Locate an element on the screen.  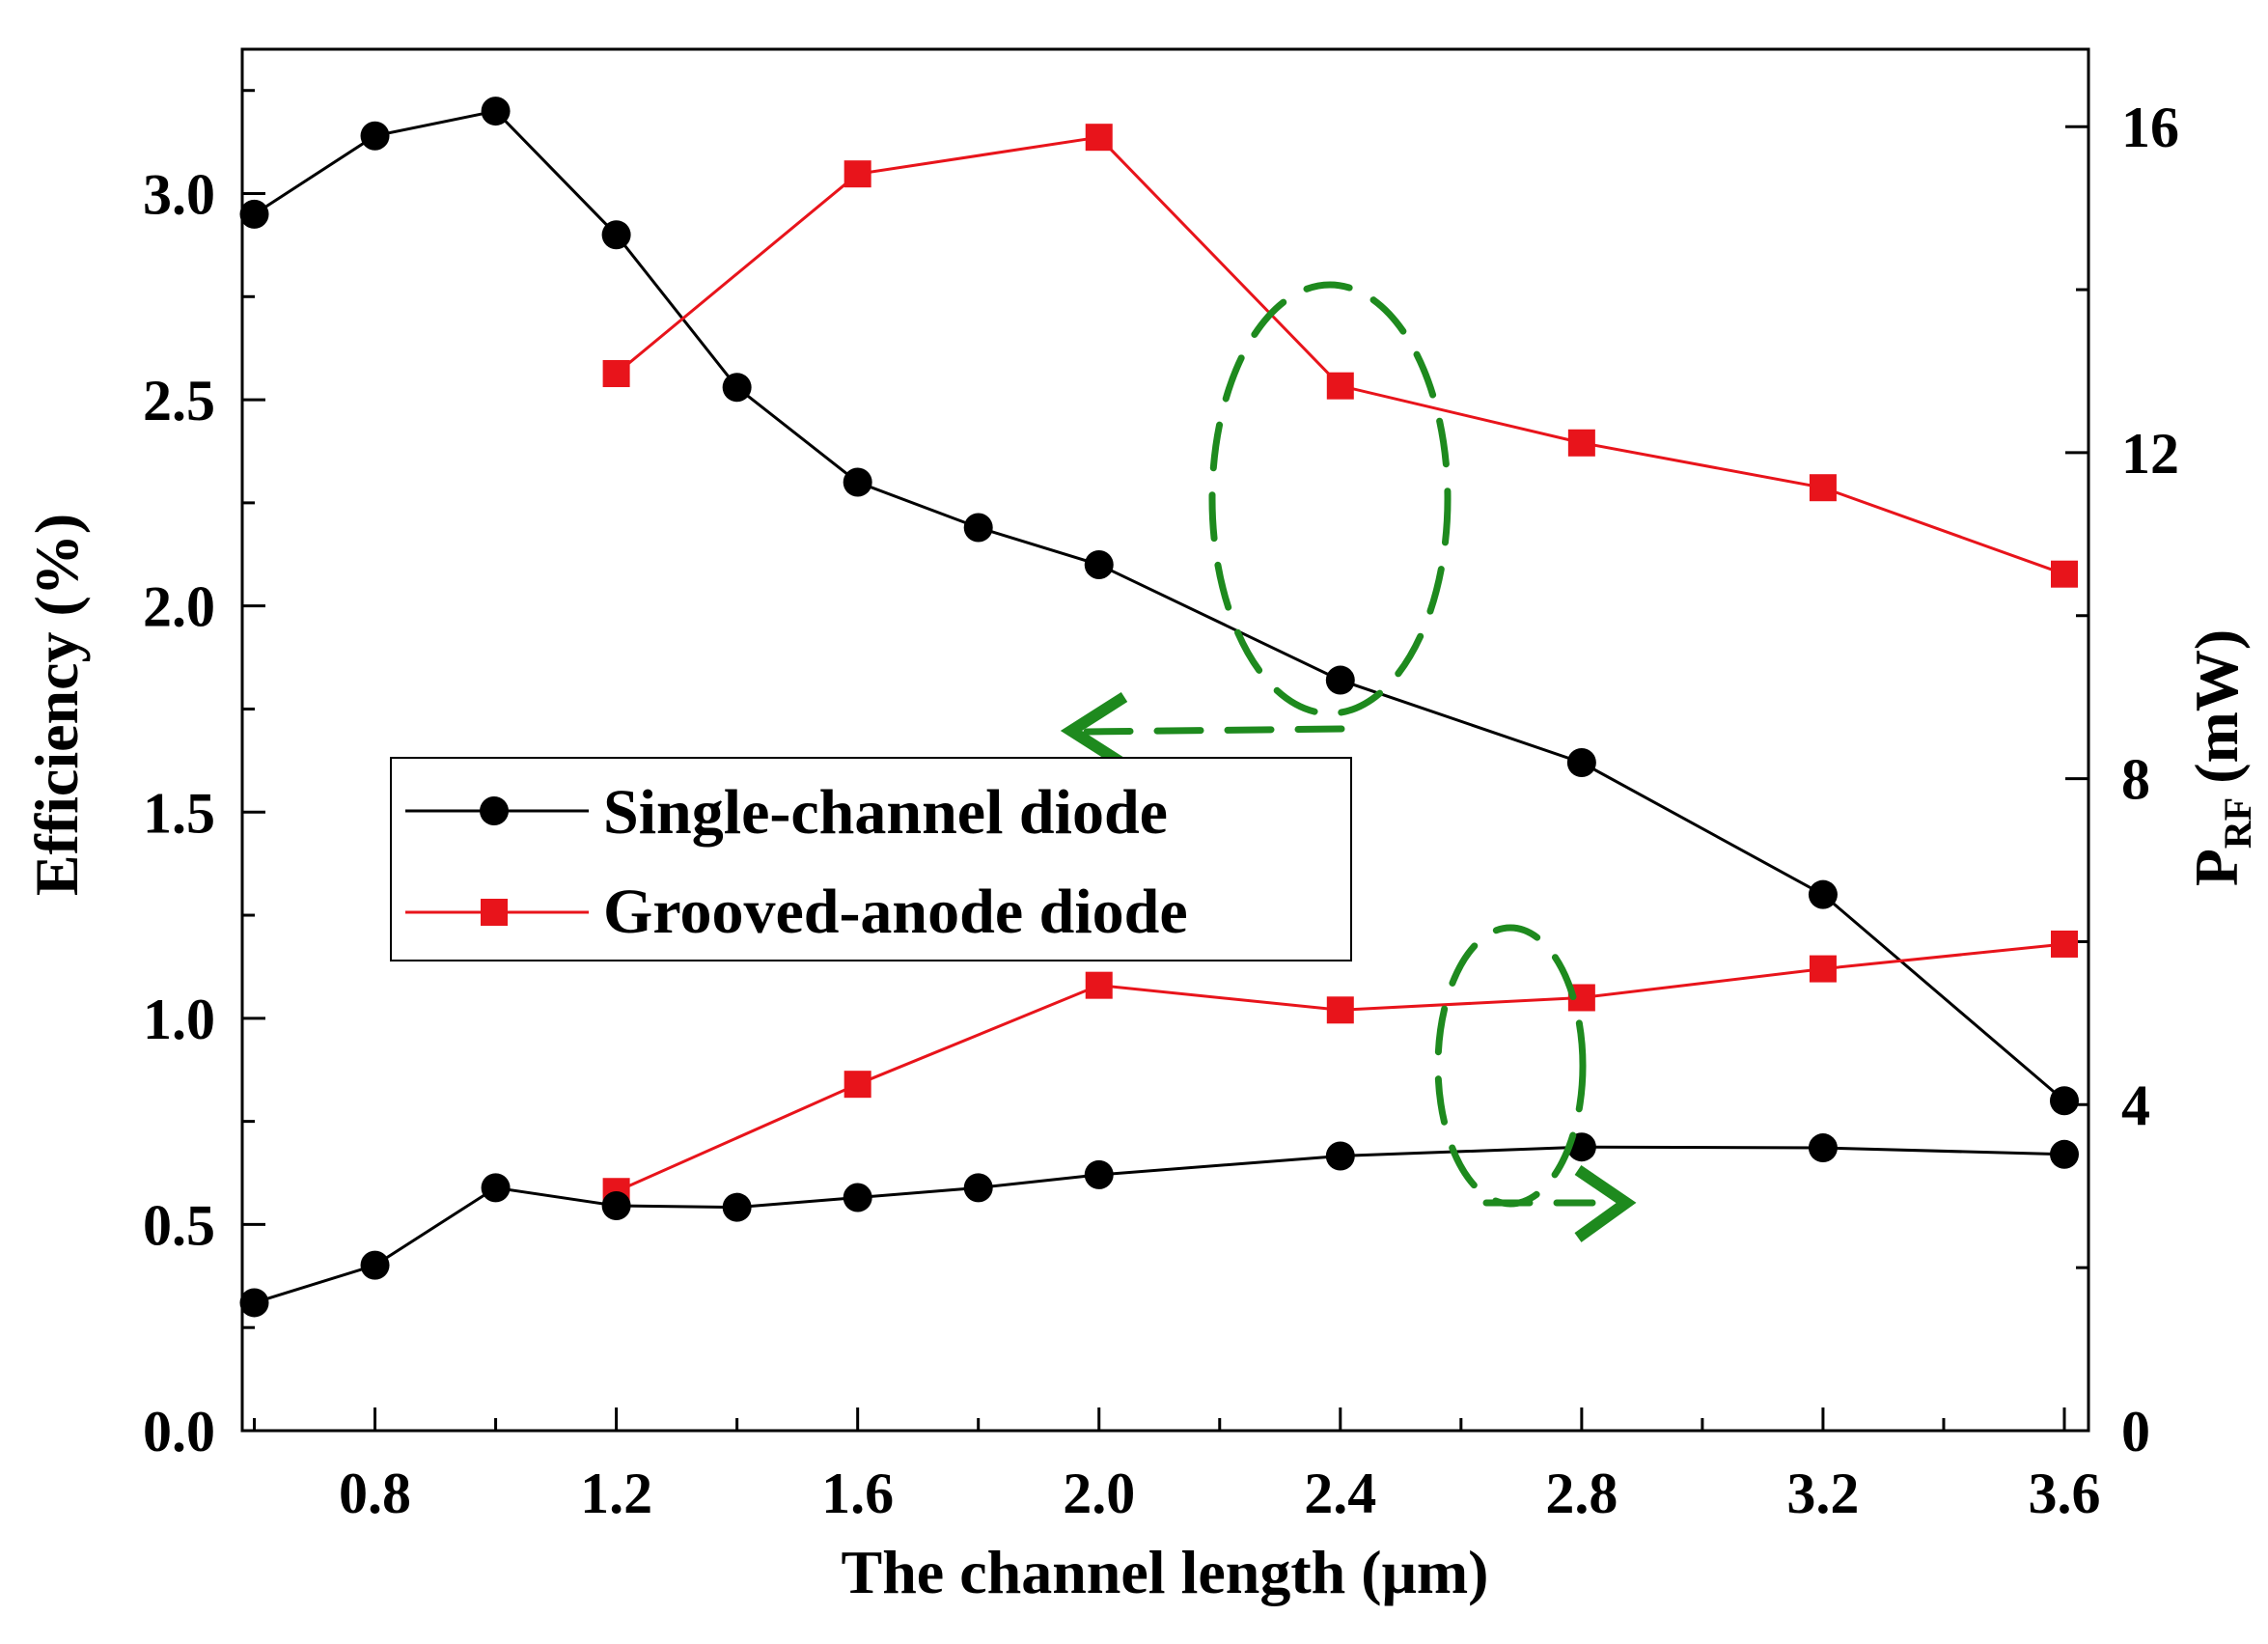
y-right-tick-label: 12 is located at coordinates (2150, 454).